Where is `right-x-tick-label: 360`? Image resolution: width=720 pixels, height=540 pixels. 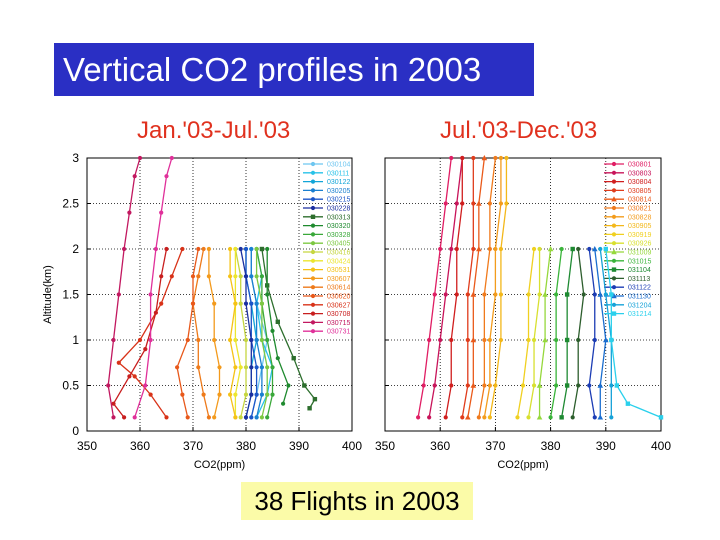
right-x-tick-label: 360 is located at coordinates (440, 446).